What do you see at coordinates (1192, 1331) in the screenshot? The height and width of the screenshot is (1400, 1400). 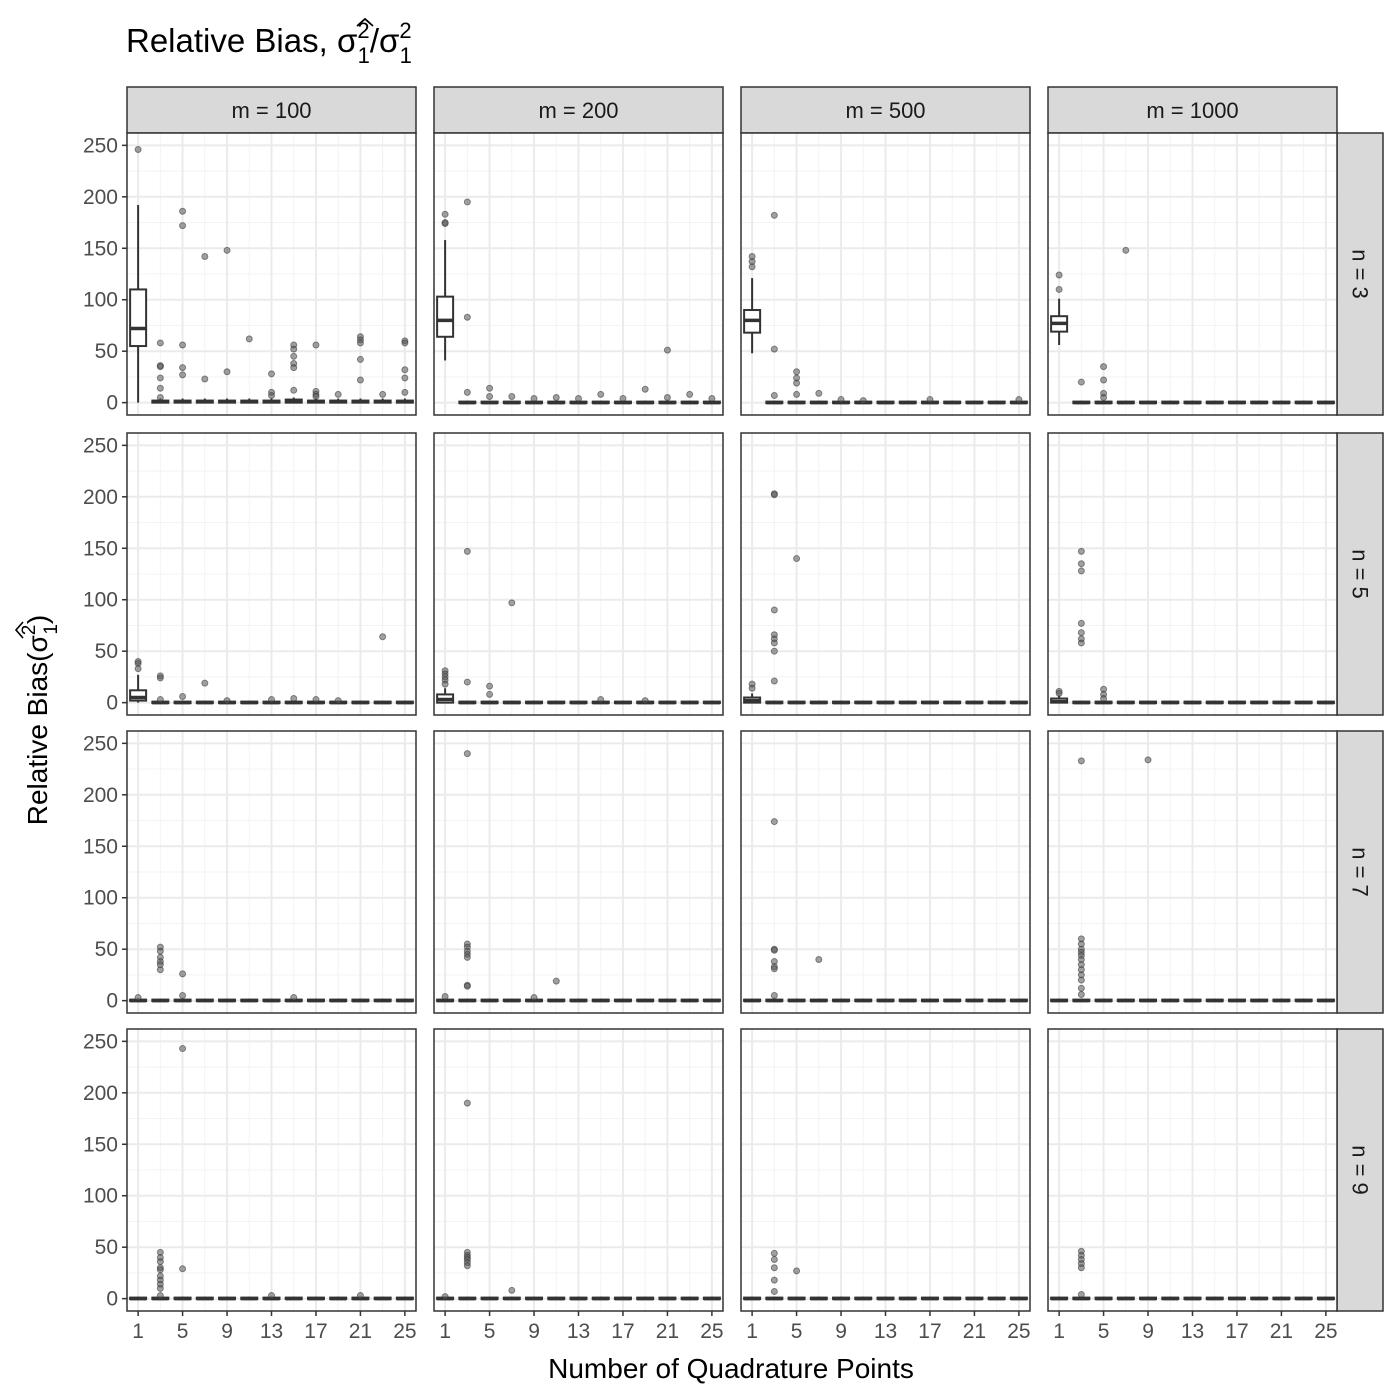 I see `x-tick-label: 13` at bounding box center [1192, 1331].